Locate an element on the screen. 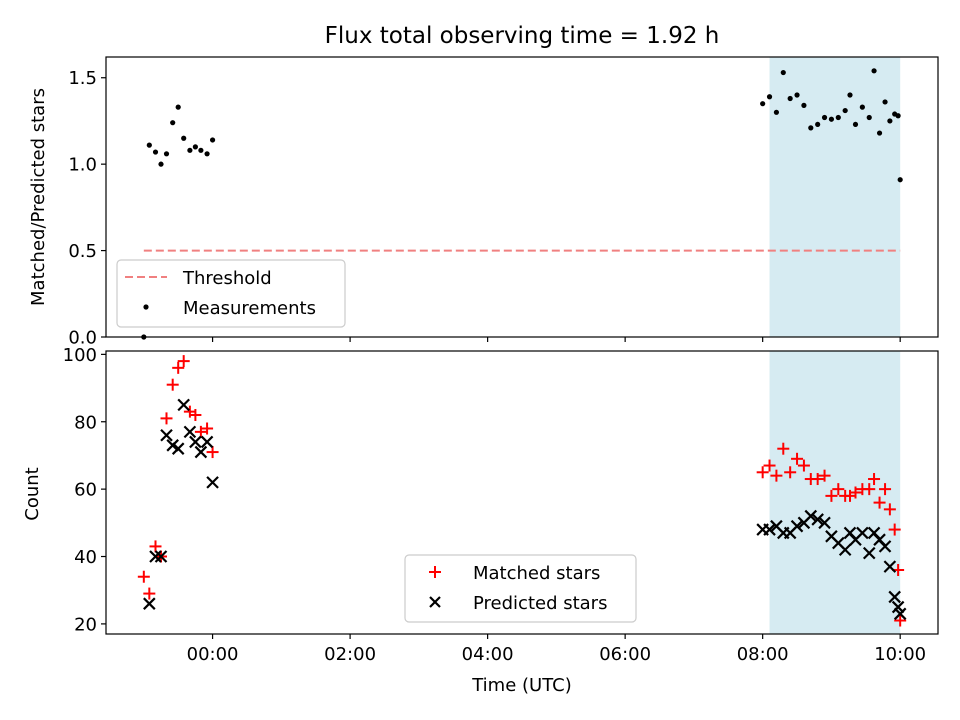 Image resolution: width=960 pixels, height=720 pixels. bottom-y-tick-label: 60 is located at coordinates (85, 490).